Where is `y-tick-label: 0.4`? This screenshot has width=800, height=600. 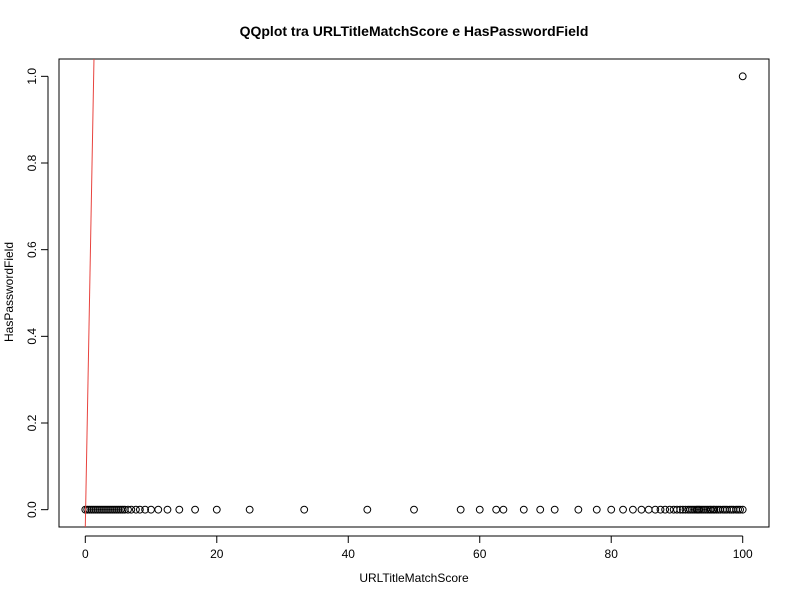
y-tick-label: 0.4 is located at coordinates (32, 336).